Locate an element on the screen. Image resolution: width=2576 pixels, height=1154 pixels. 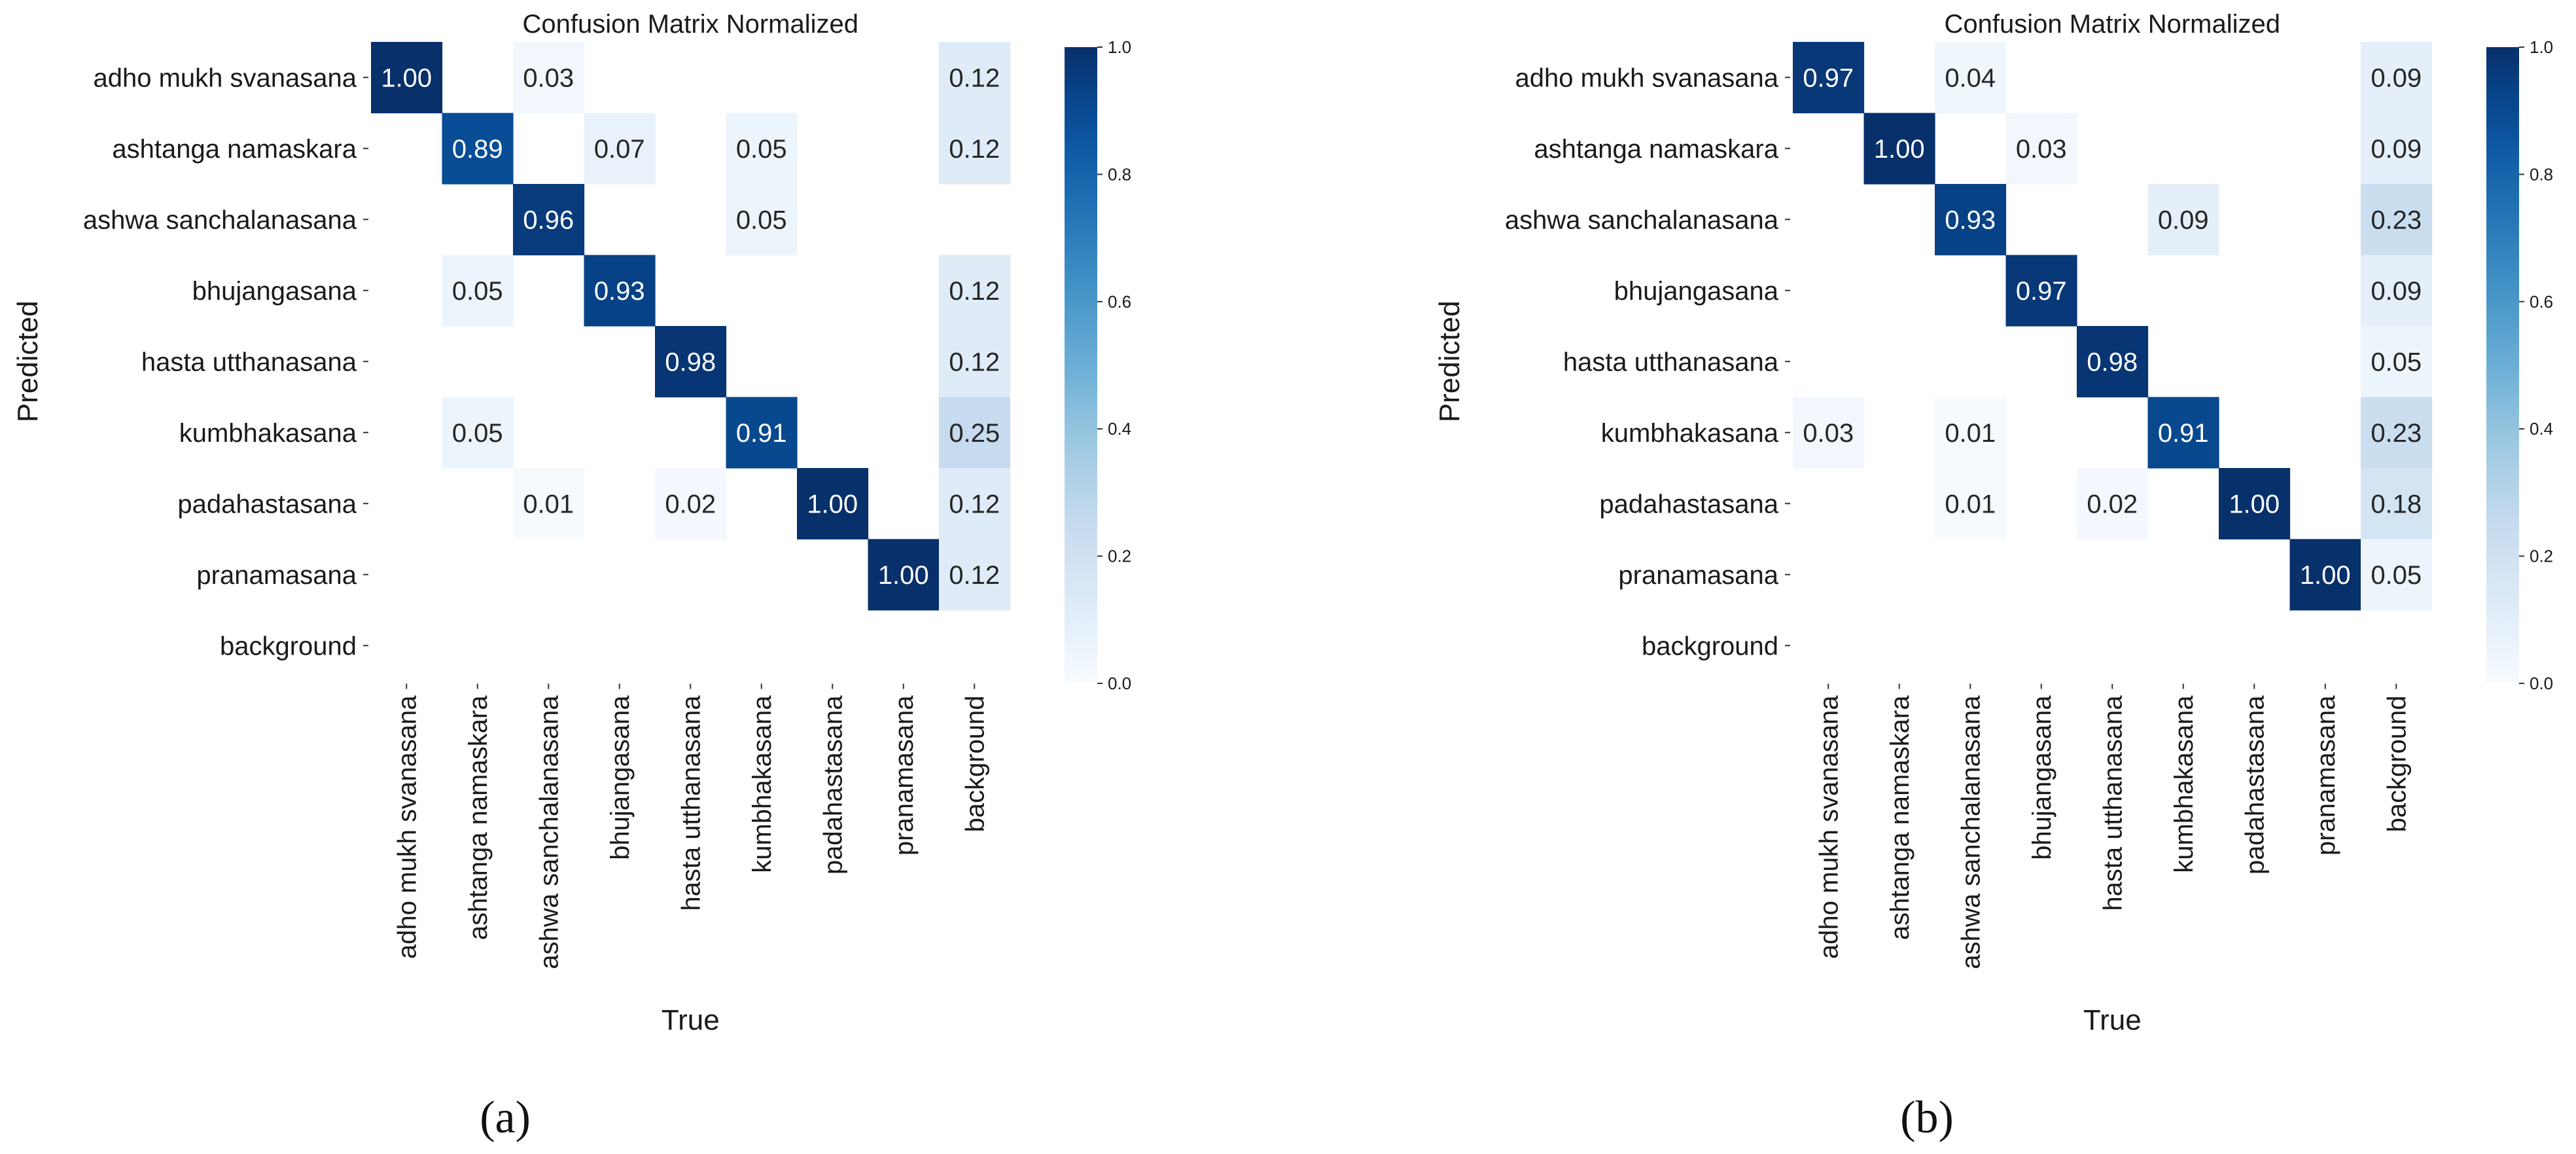
y-tick-label: padahastasana is located at coordinates (267, 504).